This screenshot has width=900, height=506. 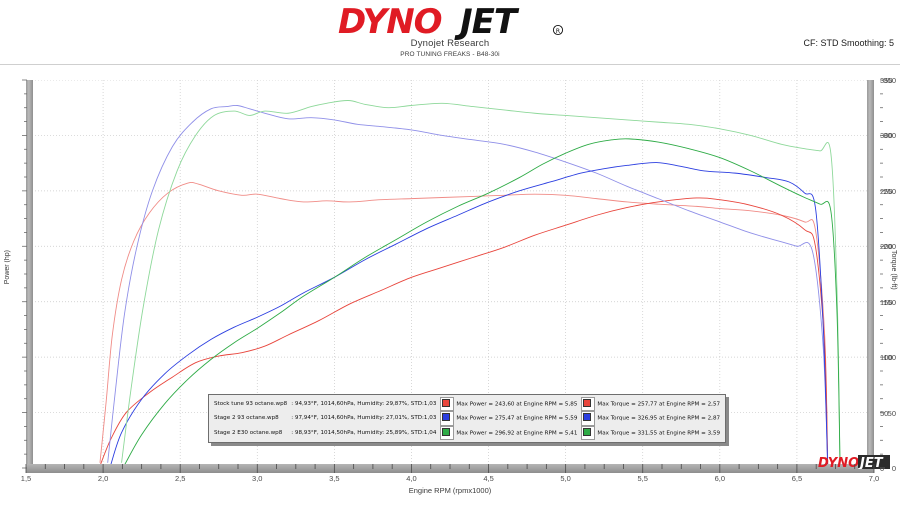 What do you see at coordinates (248, 432) in the screenshot?
I see `legend-run-file: Stage 2 E30 octane.wp8` at bounding box center [248, 432].